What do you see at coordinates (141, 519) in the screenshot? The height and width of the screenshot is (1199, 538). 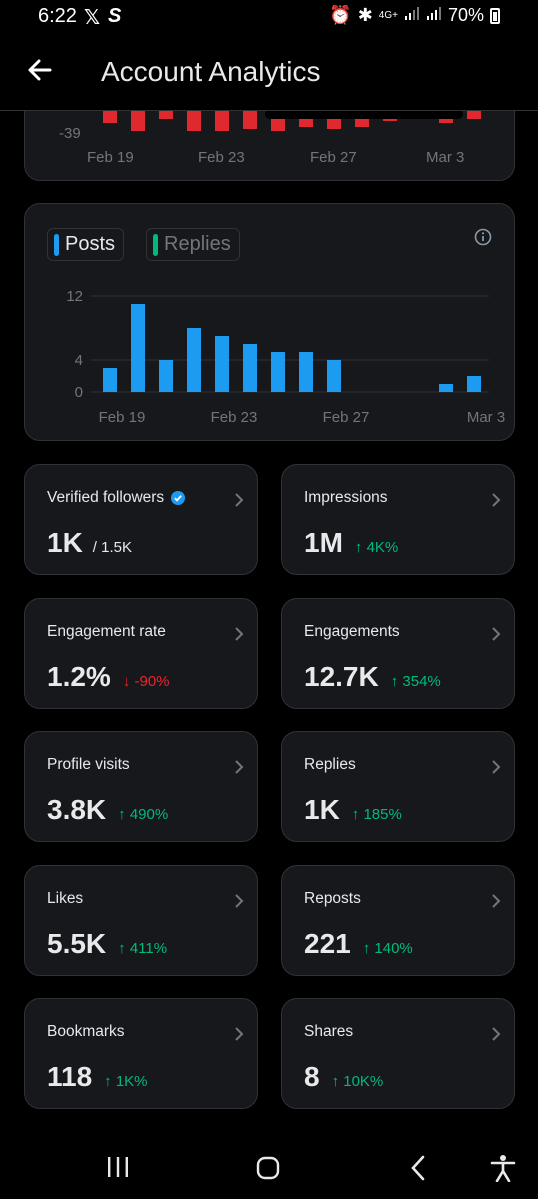 I see `stat-card-verified-followers: Verified followers 1K / 1.5K` at bounding box center [141, 519].